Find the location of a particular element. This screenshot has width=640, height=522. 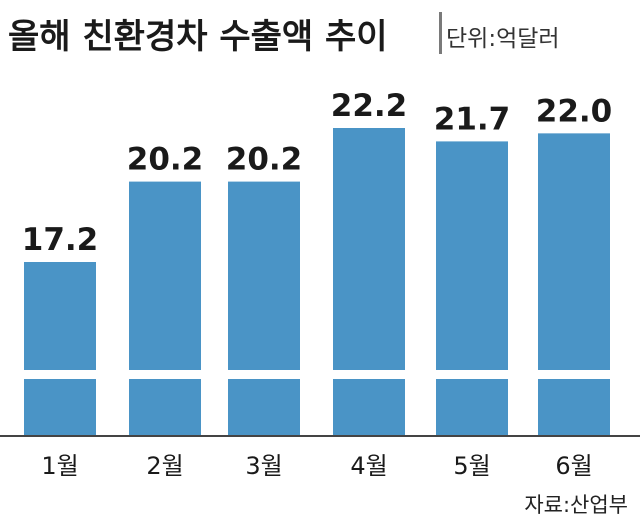

axis-break-band is located at coordinates (320, 374).